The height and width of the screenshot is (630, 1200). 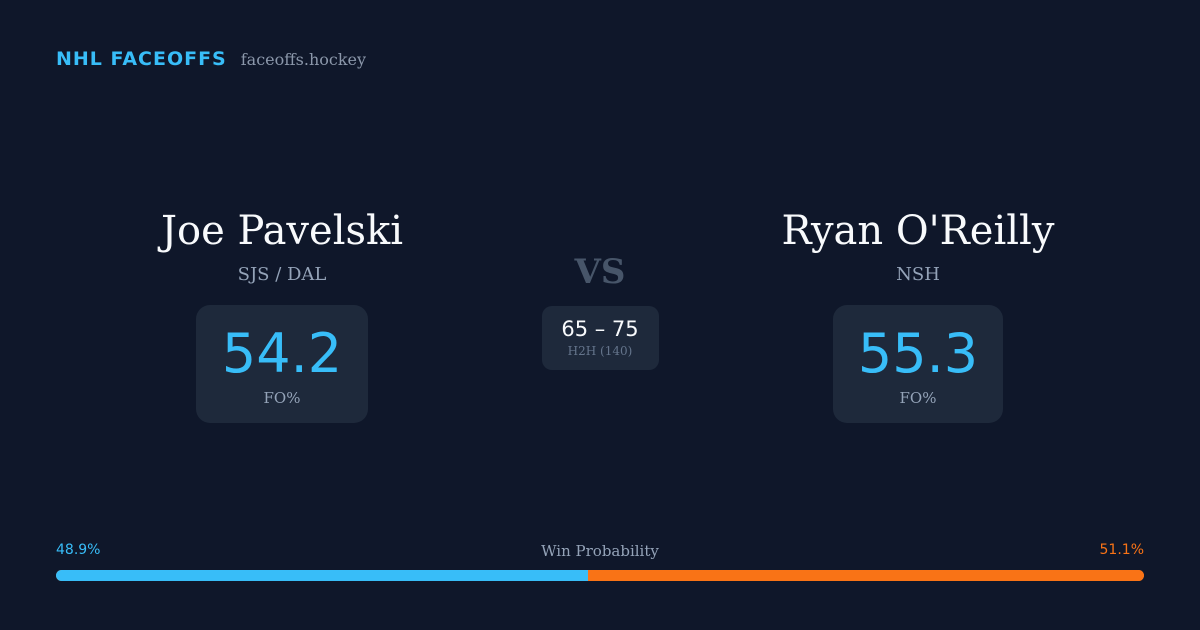 I want to click on player-right-fo-label: FO%, so click(x=918, y=398).